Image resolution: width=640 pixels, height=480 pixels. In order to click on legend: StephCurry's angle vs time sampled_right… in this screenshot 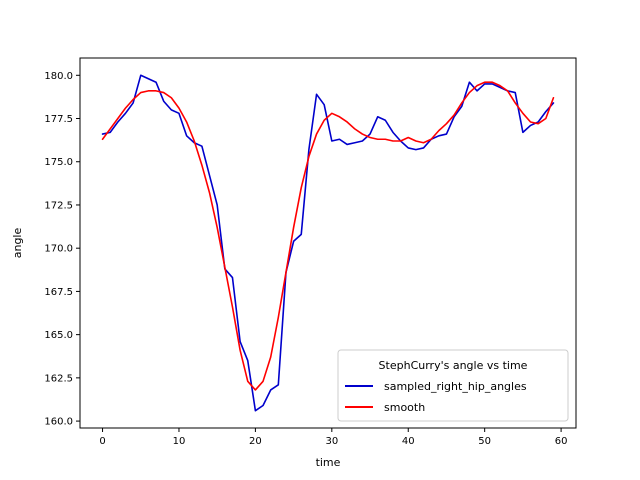, I will do `click(453, 385)`.